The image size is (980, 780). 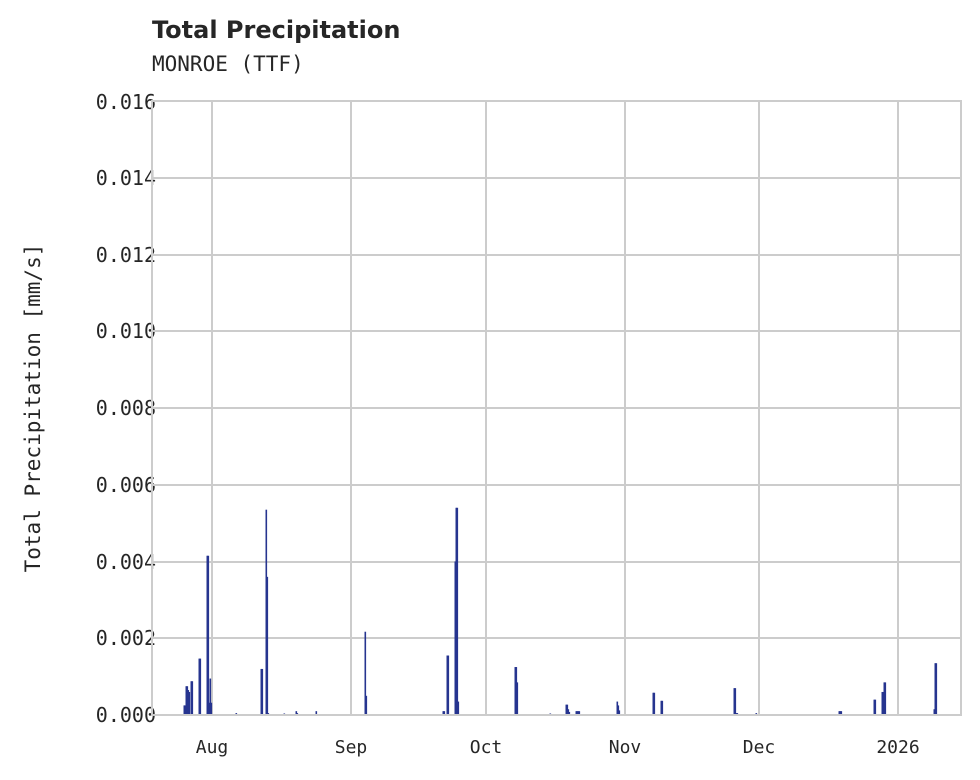 What do you see at coordinates (125, 102) in the screenshot?
I see `y-tick-label: 0.016` at bounding box center [125, 102].